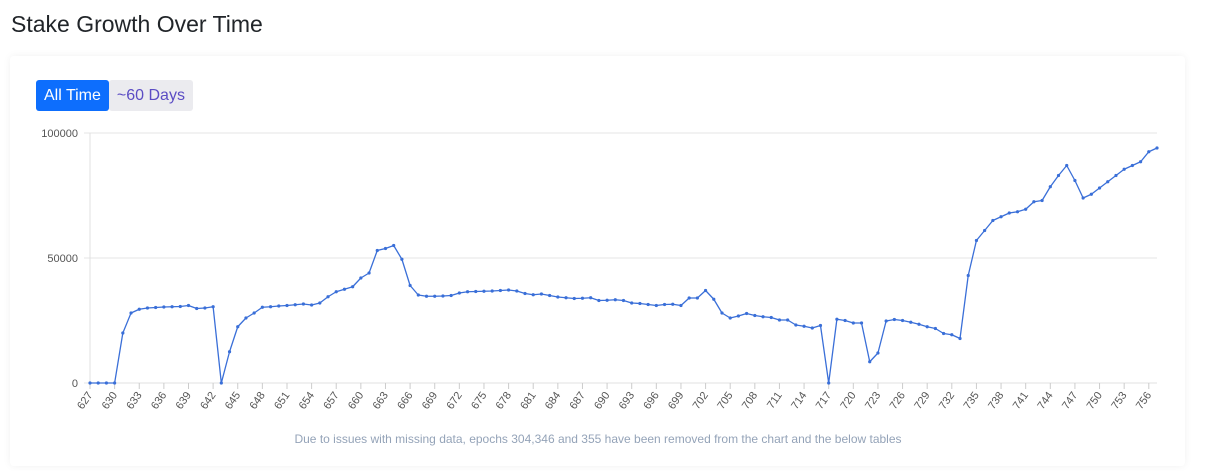 The width and height of the screenshot is (1208, 471). I want to click on x-tick-label: 729, so click(922, 401).